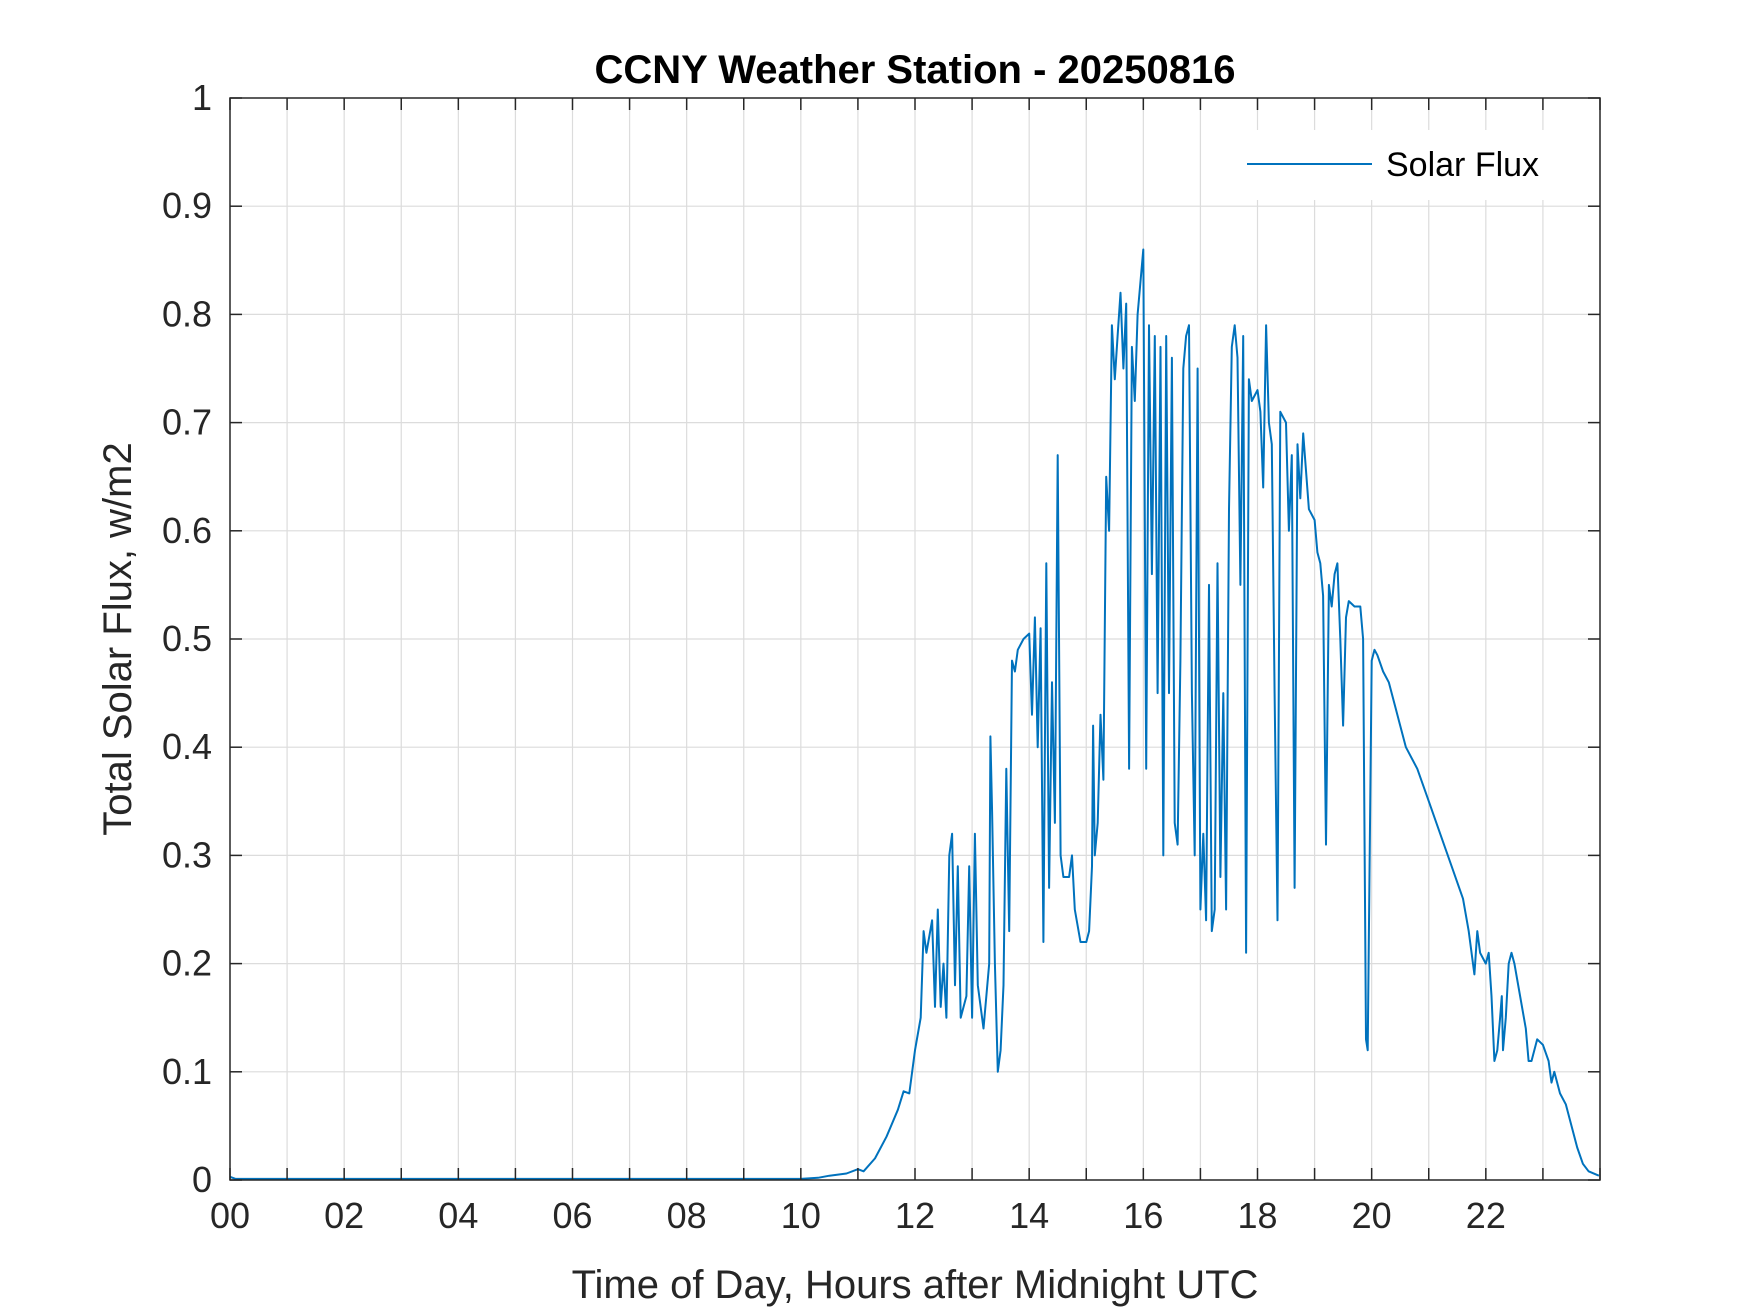 The width and height of the screenshot is (1750, 1313). I want to click on y-tick-labels: 0 0.1 0.2 0.3 0.4 0.5 0.6 0.7 0.8 0.9 1, so click(187, 638).